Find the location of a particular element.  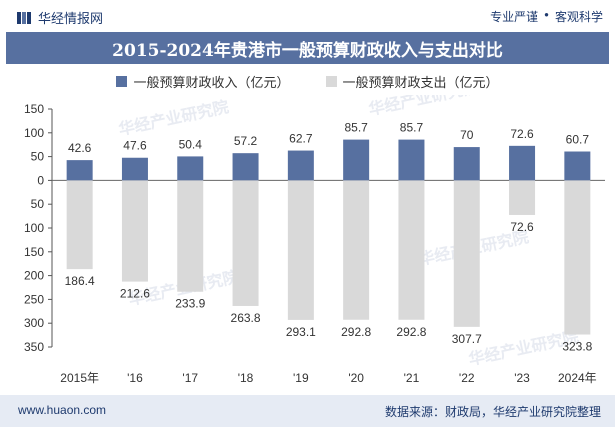

legend: 一般预算财政收入（亿元） 一般预算财政支出（亿元） is located at coordinates (307, 81).